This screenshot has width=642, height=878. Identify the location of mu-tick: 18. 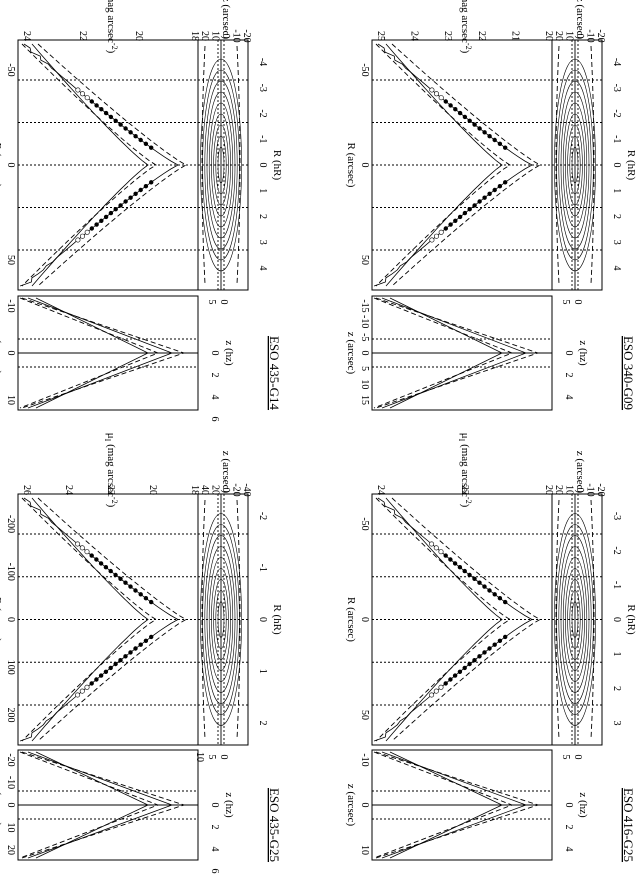
(194, 36).